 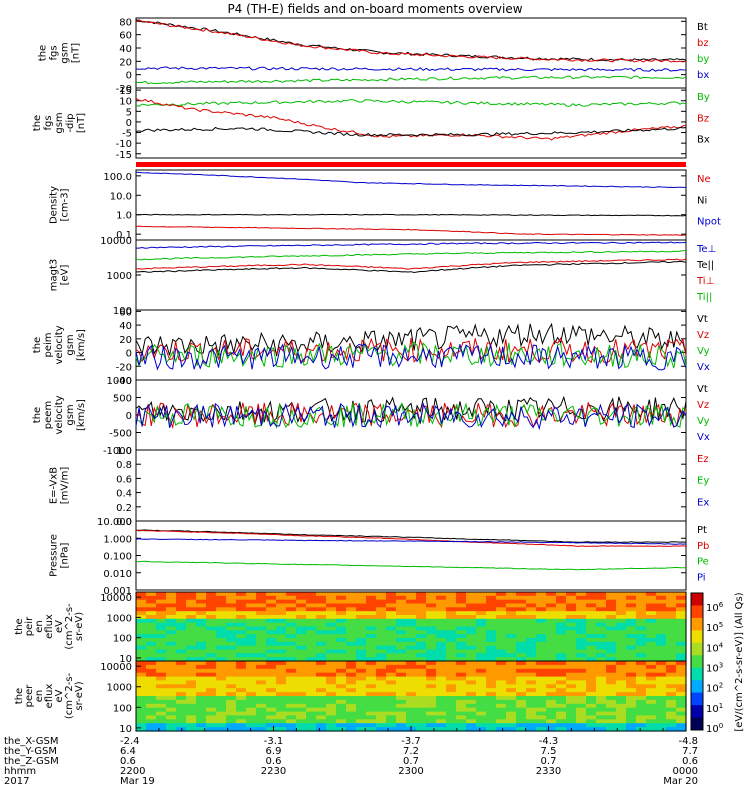 I want to click on year-label: 2017, so click(x=16, y=781).